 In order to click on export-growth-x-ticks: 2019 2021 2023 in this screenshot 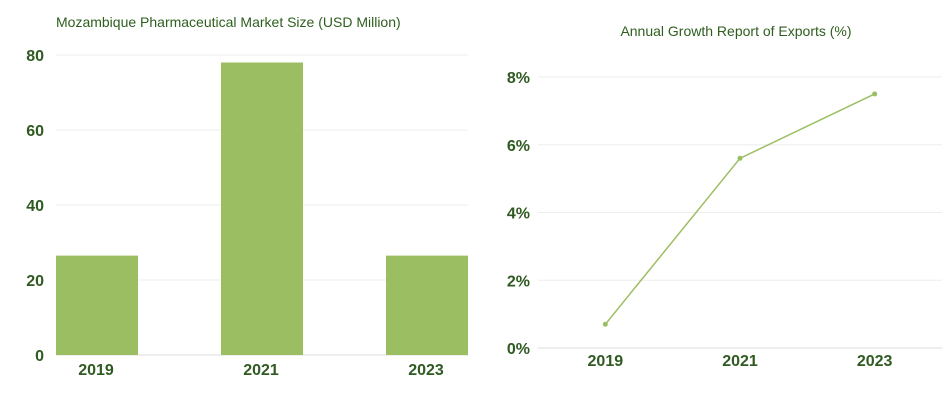, I will do `click(740, 361)`.